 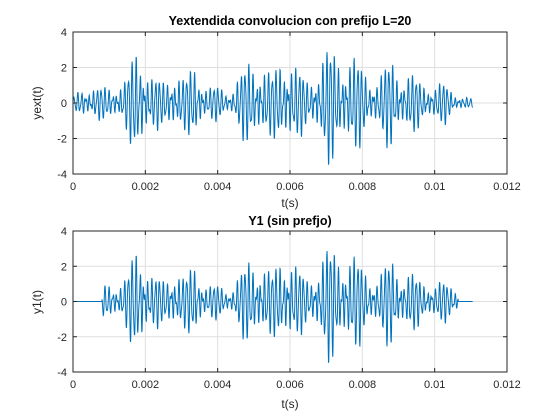 What do you see at coordinates (146, 187) in the screenshot?
I see `subplot-top-xtick-label: 0.002` at bounding box center [146, 187].